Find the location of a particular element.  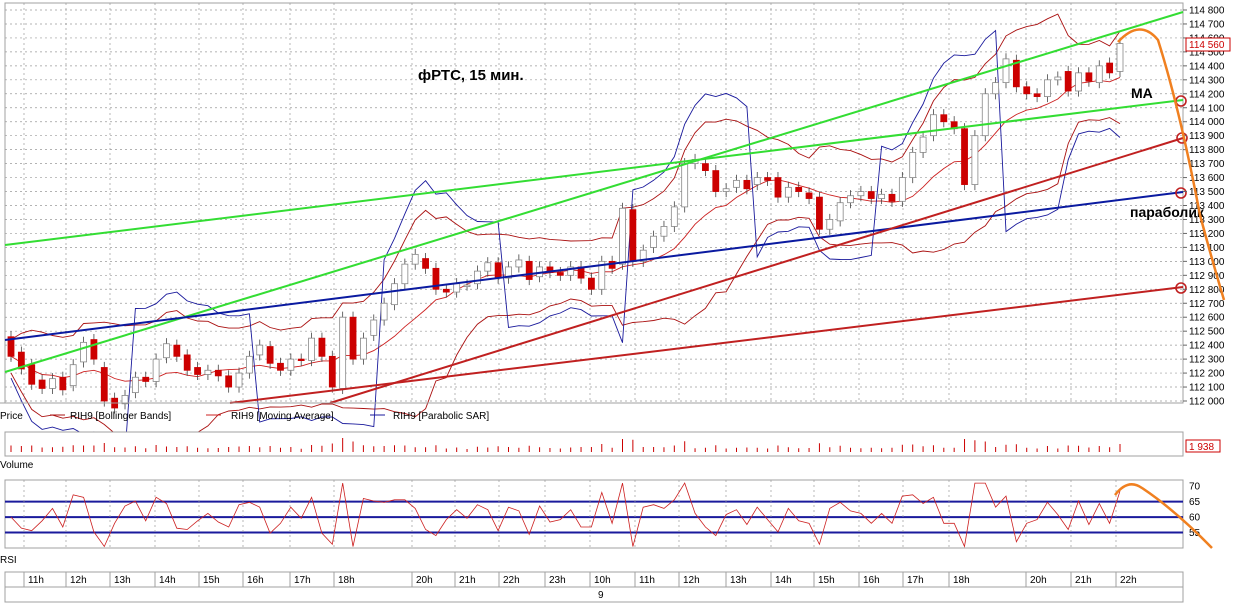

y-tick-label: 114 100 is located at coordinates (1207, 108).